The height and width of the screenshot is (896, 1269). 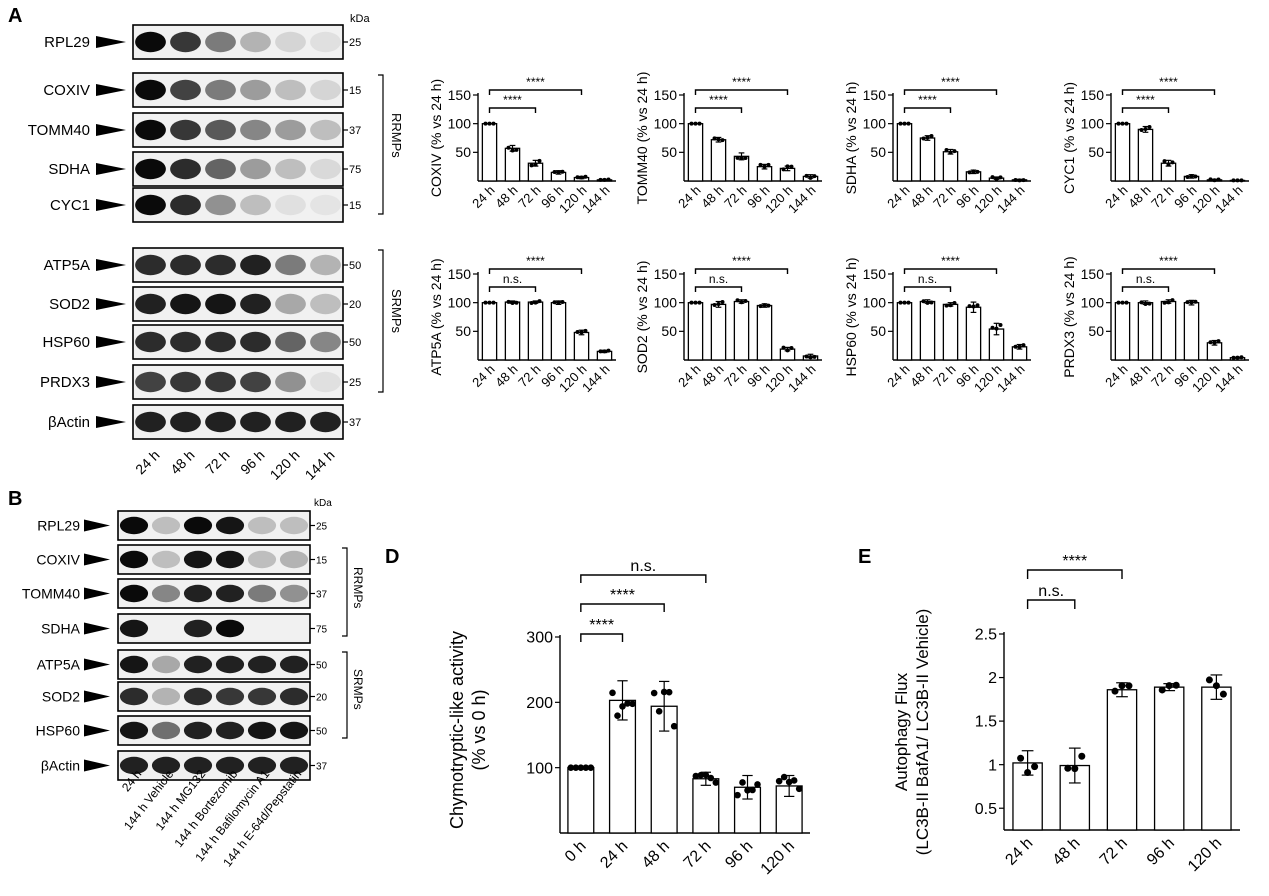 I want to click on blot-row-label: HSP60, so click(x=66, y=342).